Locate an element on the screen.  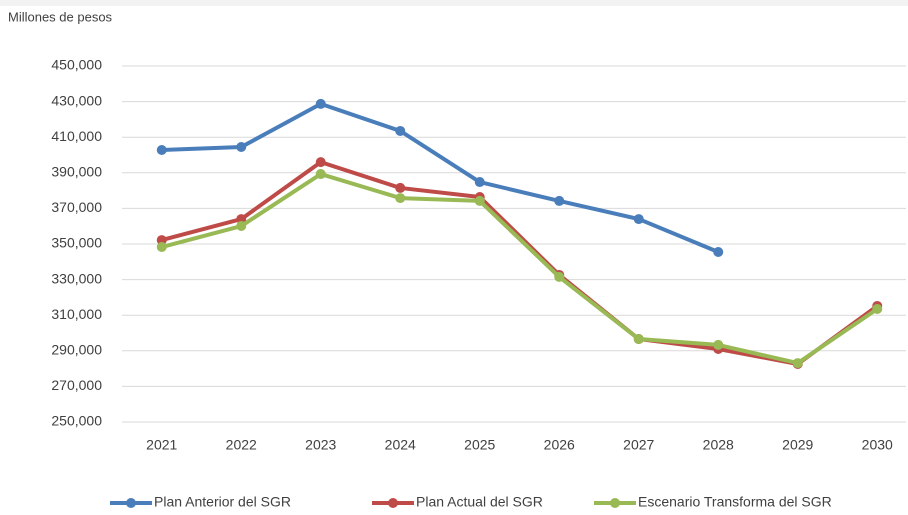
y-tick-label: 290,000 is located at coordinates (76, 350).